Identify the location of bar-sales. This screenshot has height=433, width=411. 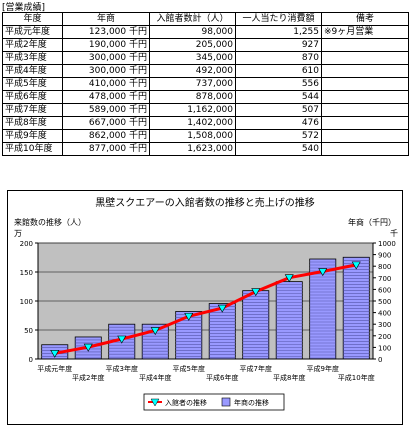
(256, 325).